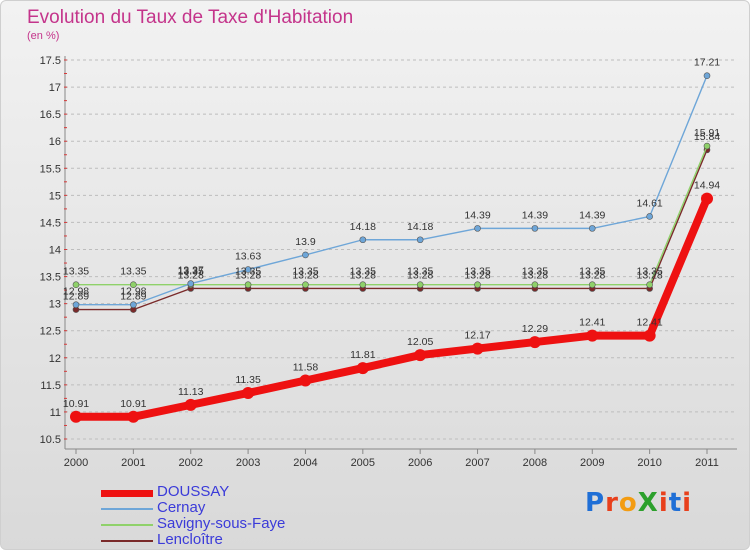 Image resolution: width=750 pixels, height=550 pixels. What do you see at coordinates (535, 329) in the screenshot?
I see `data-label: 12.29` at bounding box center [535, 329].